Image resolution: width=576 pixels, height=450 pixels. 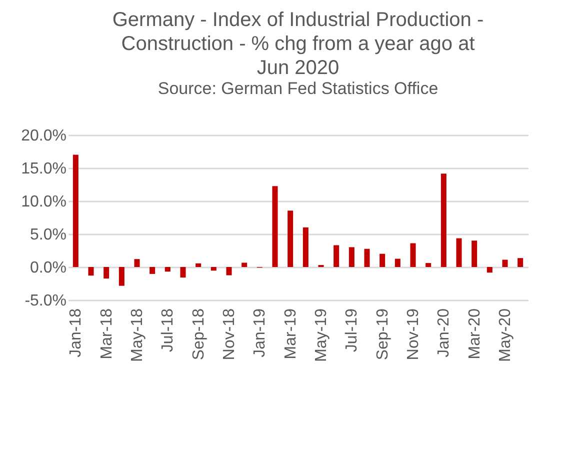 What do you see at coordinates (137, 335) in the screenshot?
I see `x-tick-label: May-18` at bounding box center [137, 335].